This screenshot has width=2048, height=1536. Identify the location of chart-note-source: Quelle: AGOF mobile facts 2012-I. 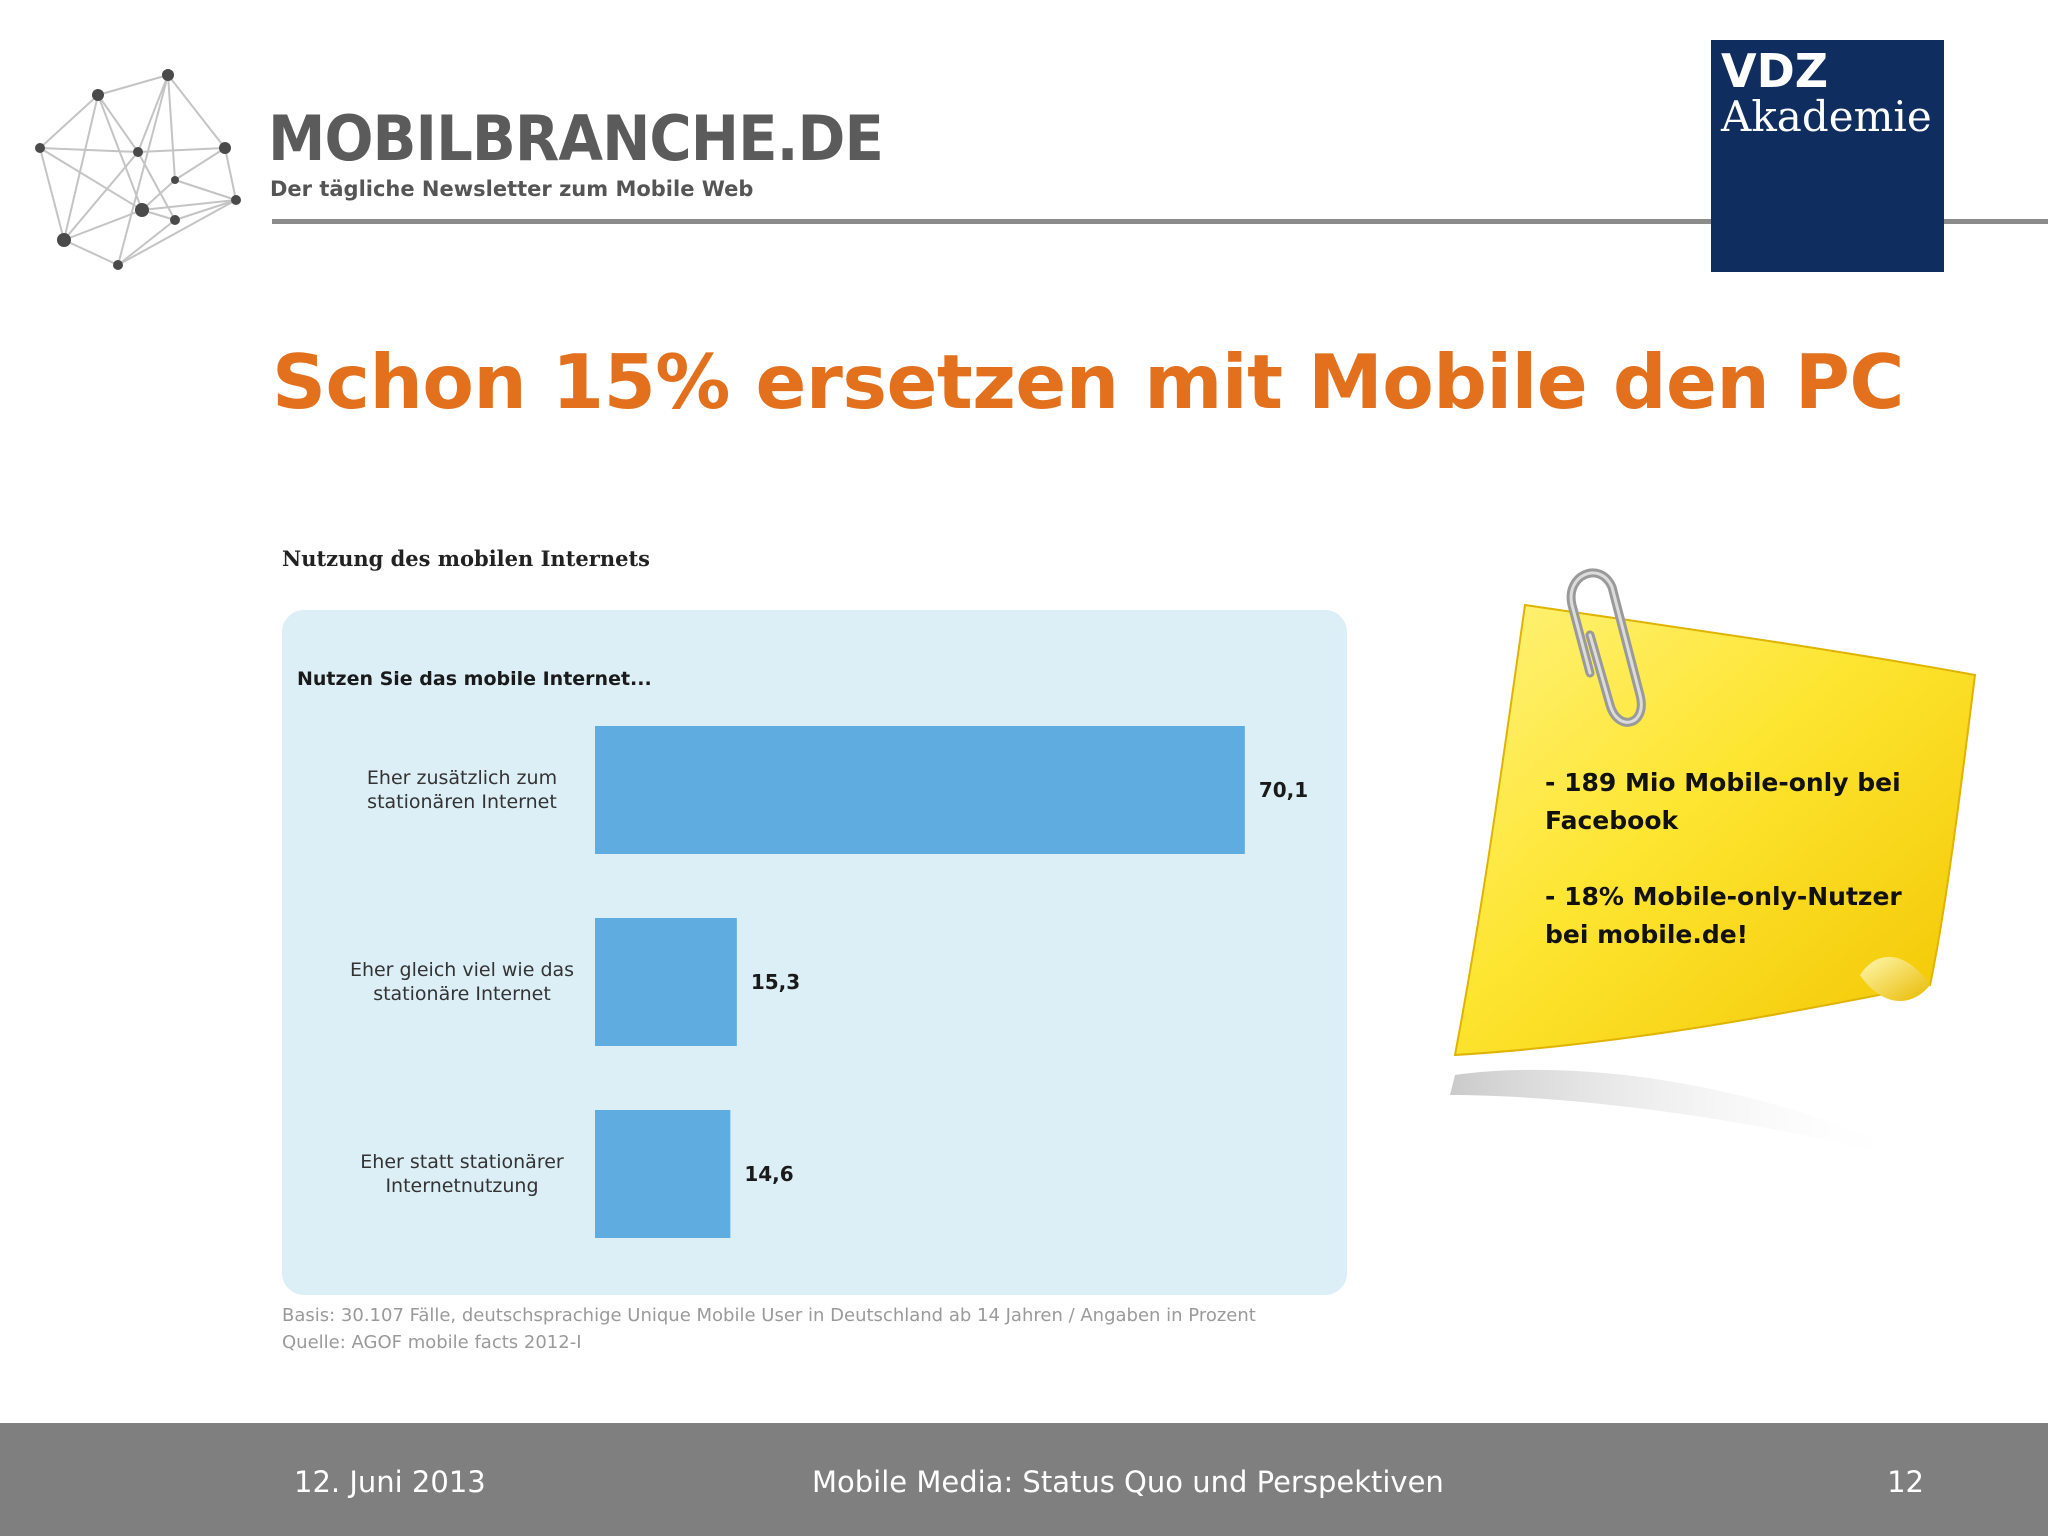
(432, 1342).